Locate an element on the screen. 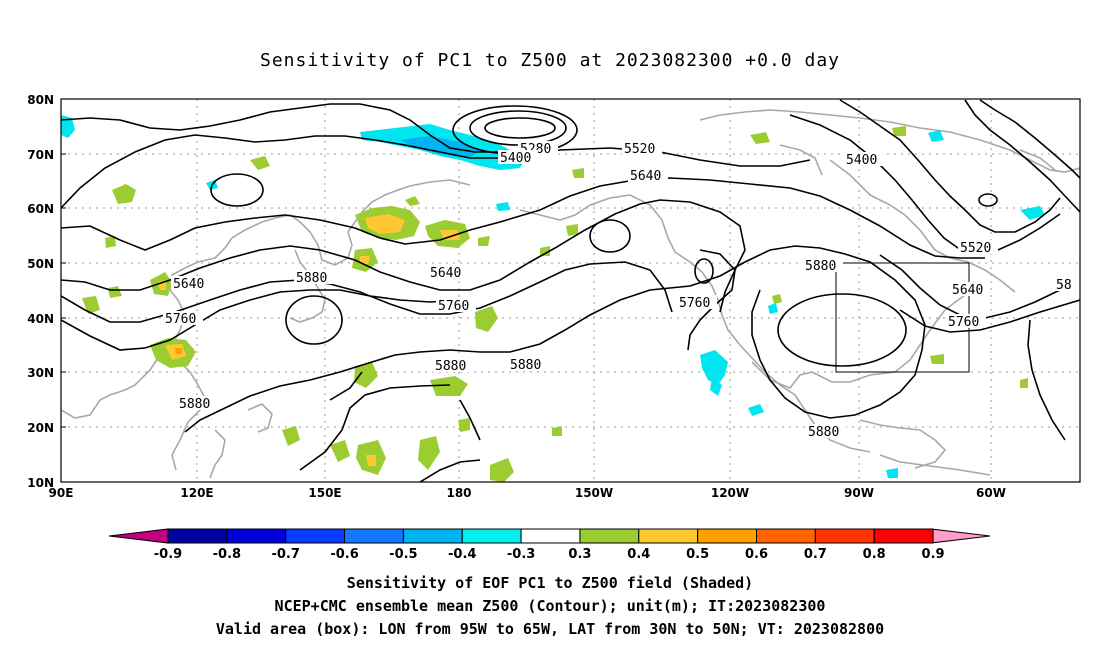 The width and height of the screenshot is (1100, 650). lon-tick-label: 150W is located at coordinates (594, 493).